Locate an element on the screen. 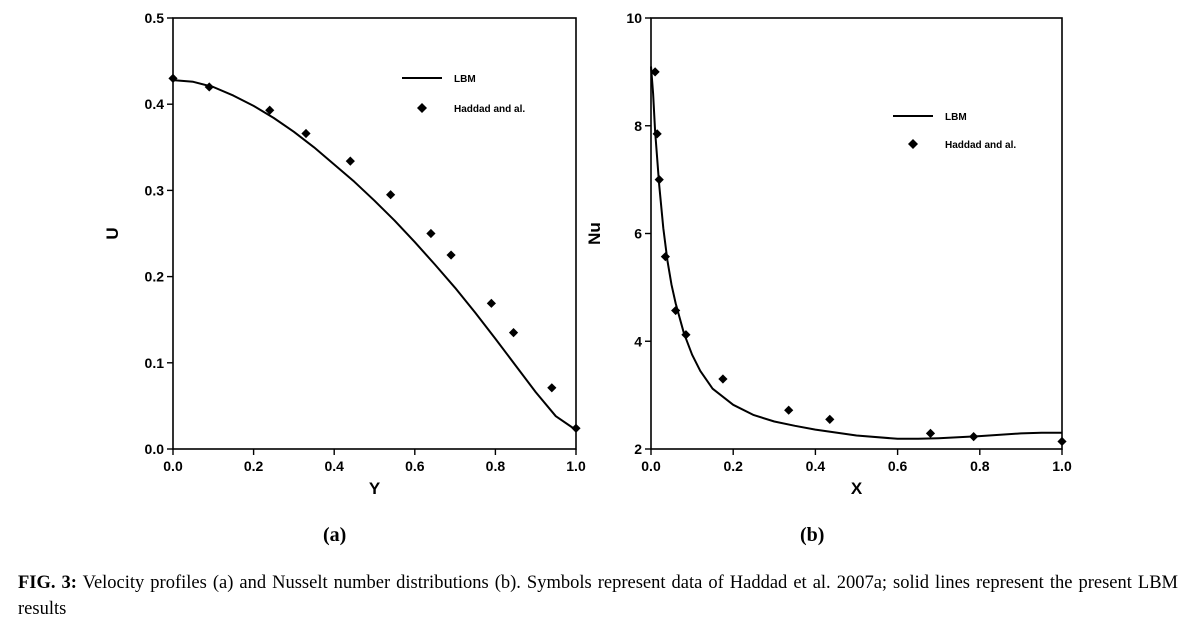 Image resolution: width=1186 pixels, height=634 pixels. y-tick-label: 0.4 is located at coordinates (155, 104).